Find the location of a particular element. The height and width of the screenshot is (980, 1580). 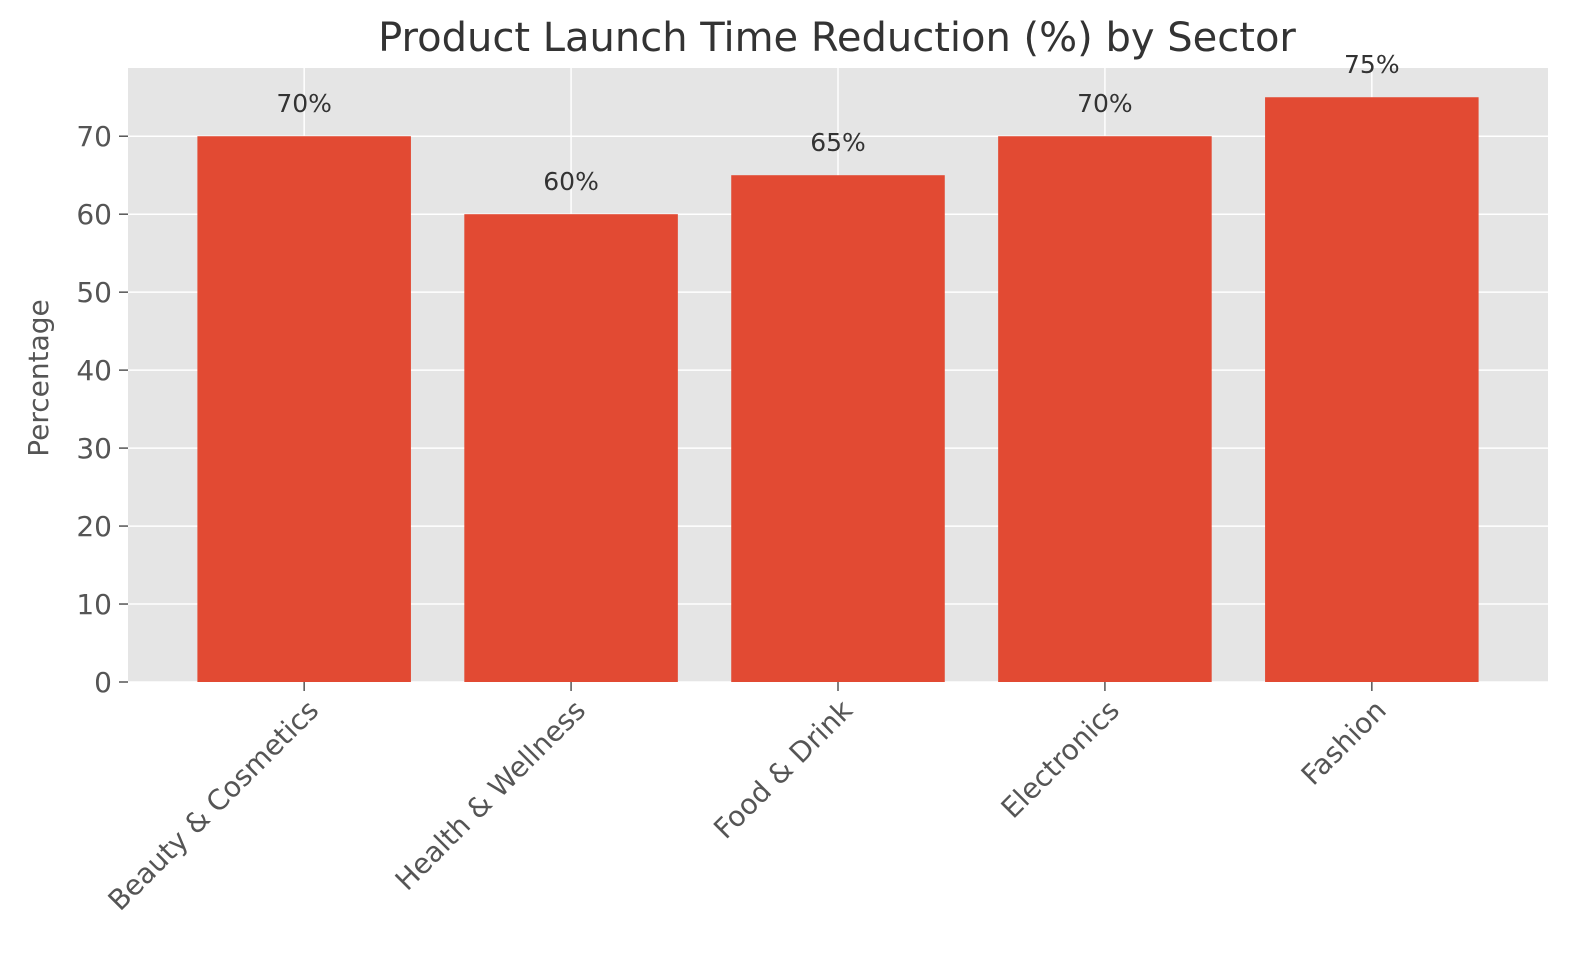

x-tick-label: Beauty & Cosmetics is located at coordinates (213, 805).